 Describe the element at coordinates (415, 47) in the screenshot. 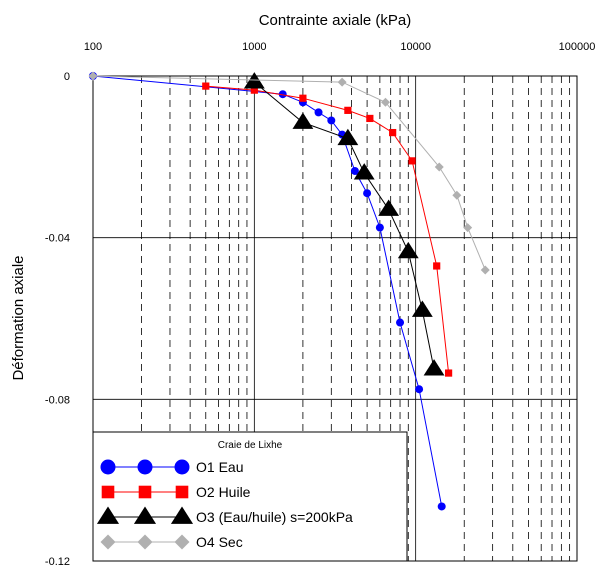

I see `x-tick-label: 10000` at that location.